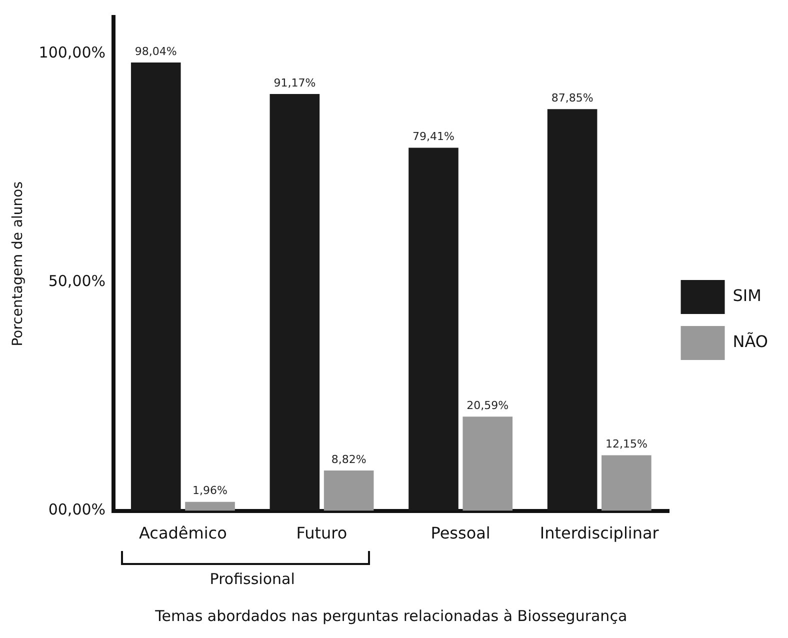 Image resolution: width=788 pixels, height=638 pixels. Describe the element at coordinates (348, 459) in the screenshot. I see `data-label: 8,82%` at that location.